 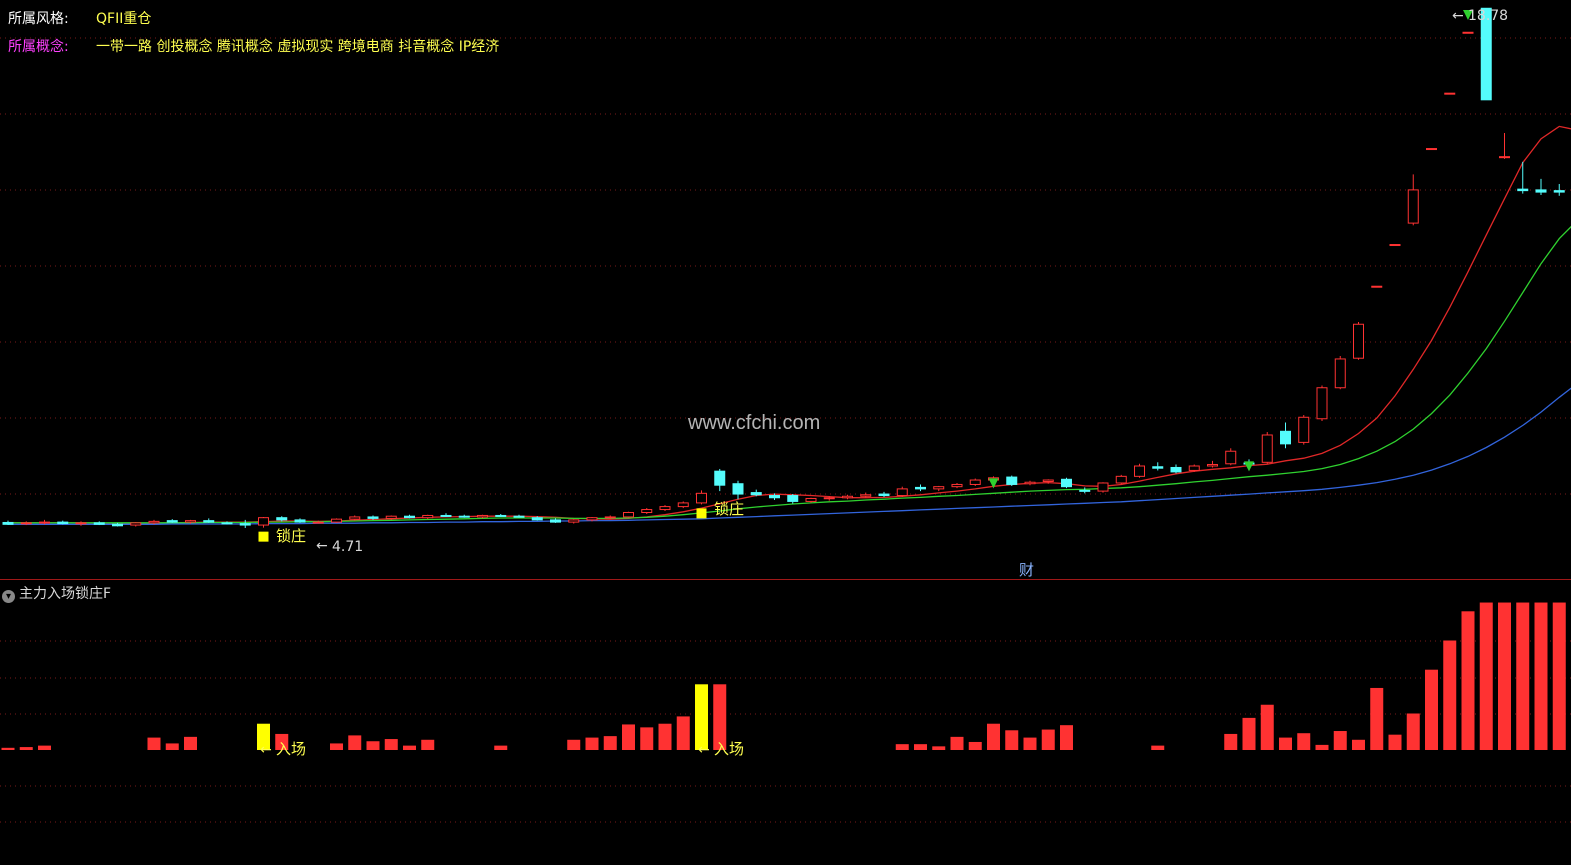 What do you see at coordinates (754, 423) in the screenshot?
I see `watermark: www.cfchi.com` at bounding box center [754, 423].